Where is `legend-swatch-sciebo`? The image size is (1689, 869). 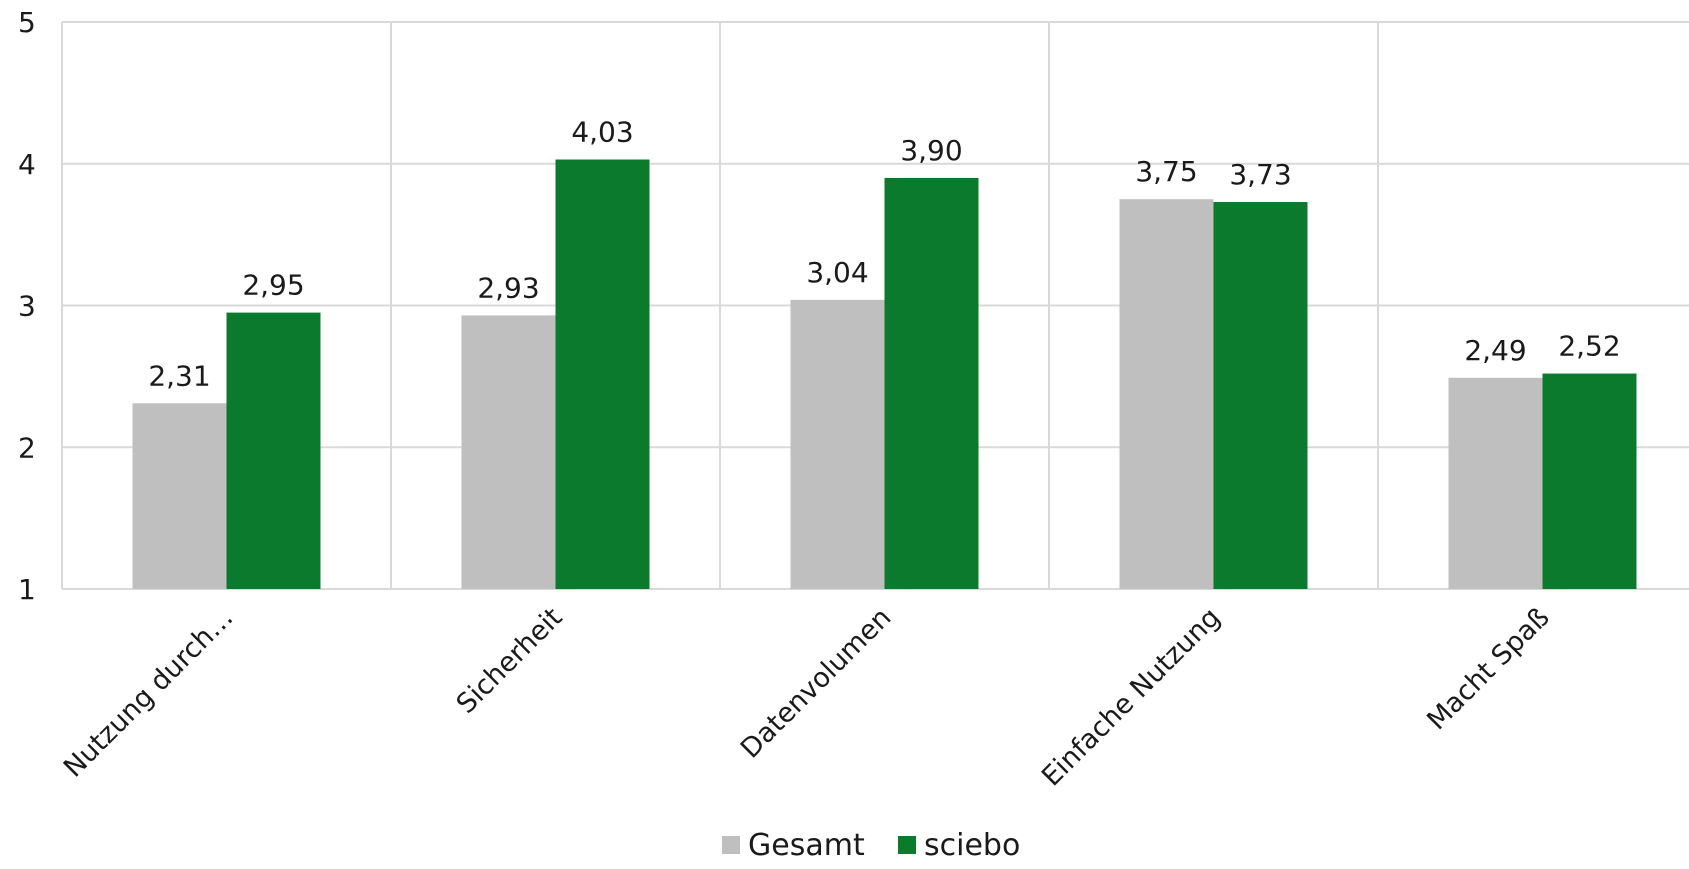
legend-swatch-sciebo is located at coordinates (907, 845).